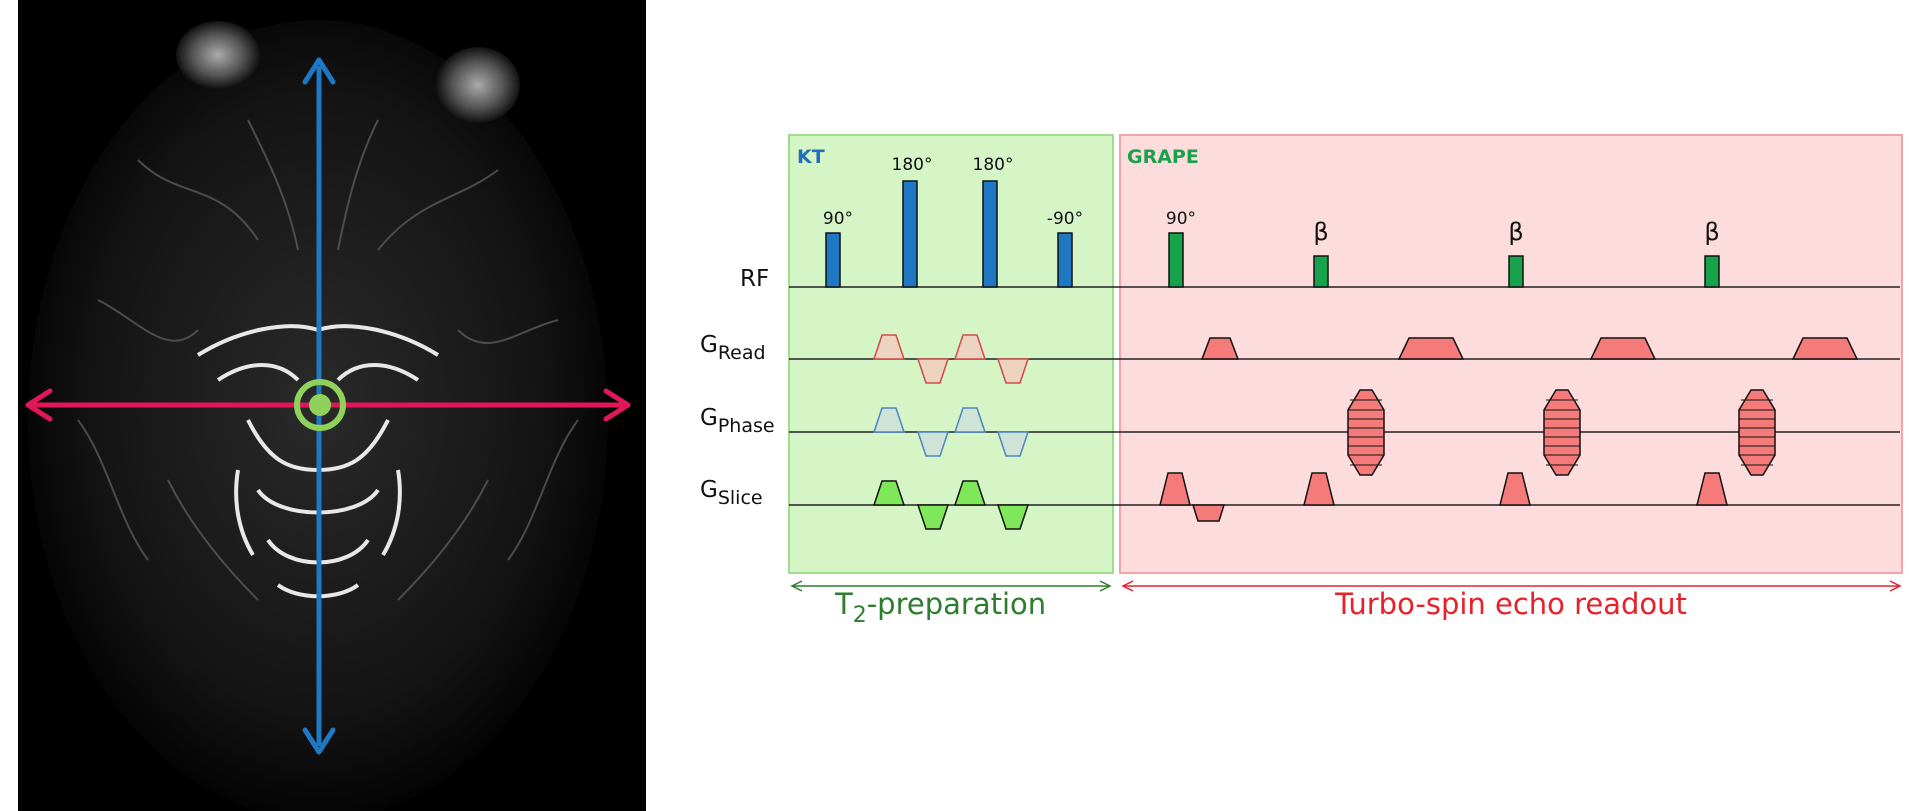  What do you see at coordinates (1065, 219) in the screenshot?
I see `kt-pulse-neg90-label: -90°` at bounding box center [1065, 219].